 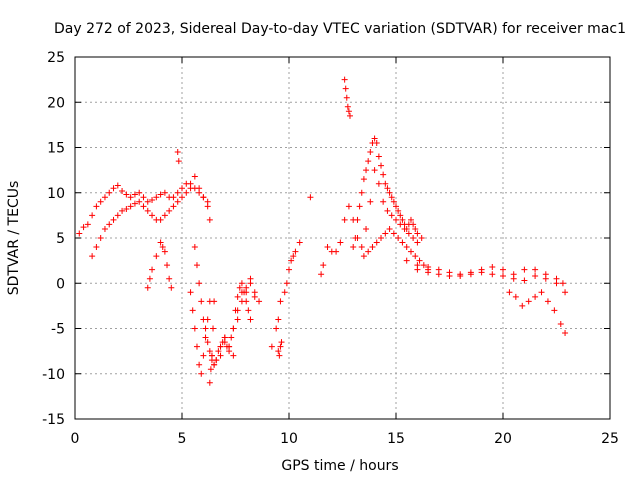 I want to click on x-tick-label: 25, so click(x=610, y=439).